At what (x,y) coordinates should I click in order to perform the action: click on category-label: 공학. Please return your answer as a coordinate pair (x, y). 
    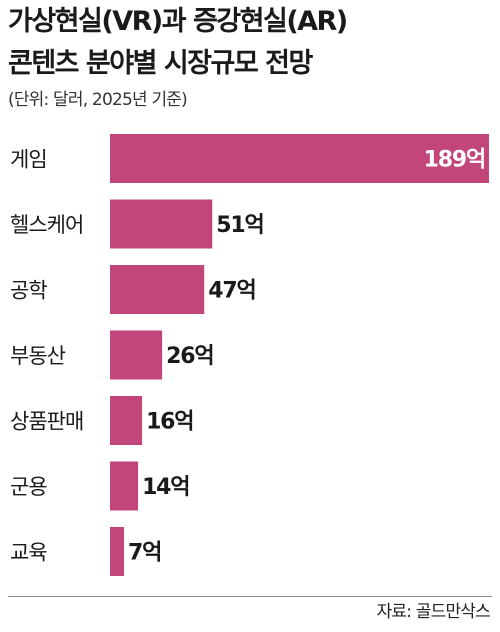
    Looking at the image, I should click on (28, 291).